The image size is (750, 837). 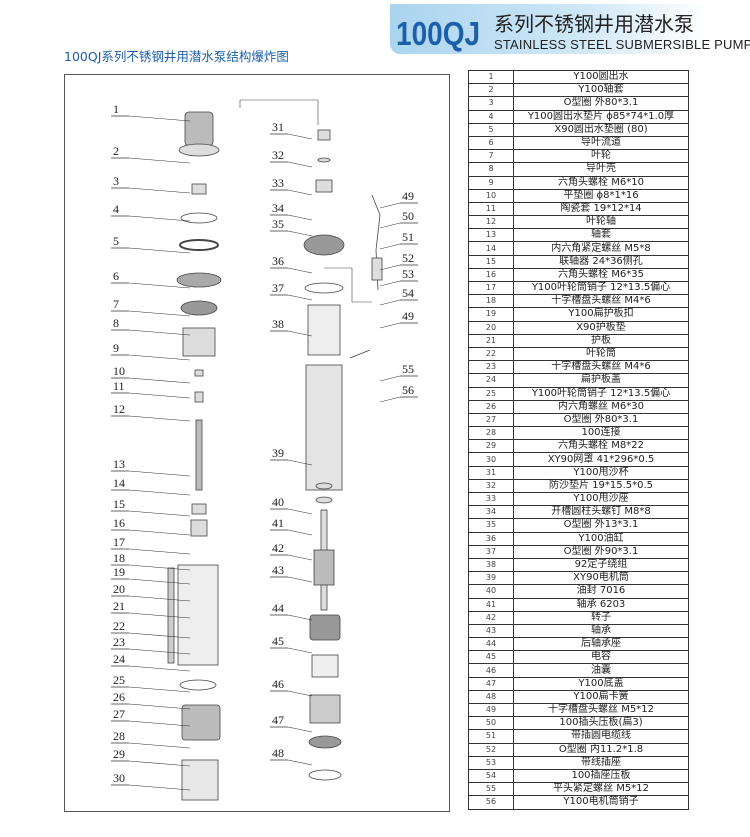 What do you see at coordinates (116, 241) in the screenshot?
I see `callout-label: 5` at bounding box center [116, 241].